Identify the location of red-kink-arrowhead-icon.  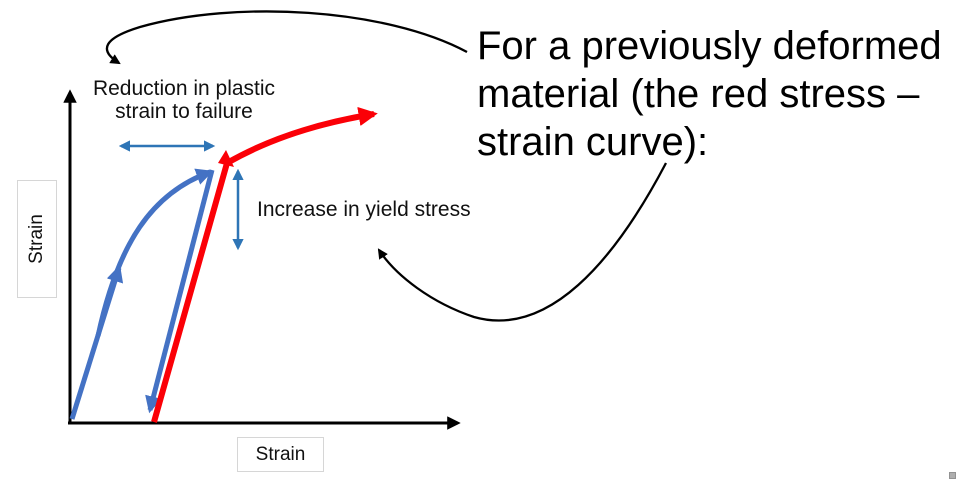
(226, 158).